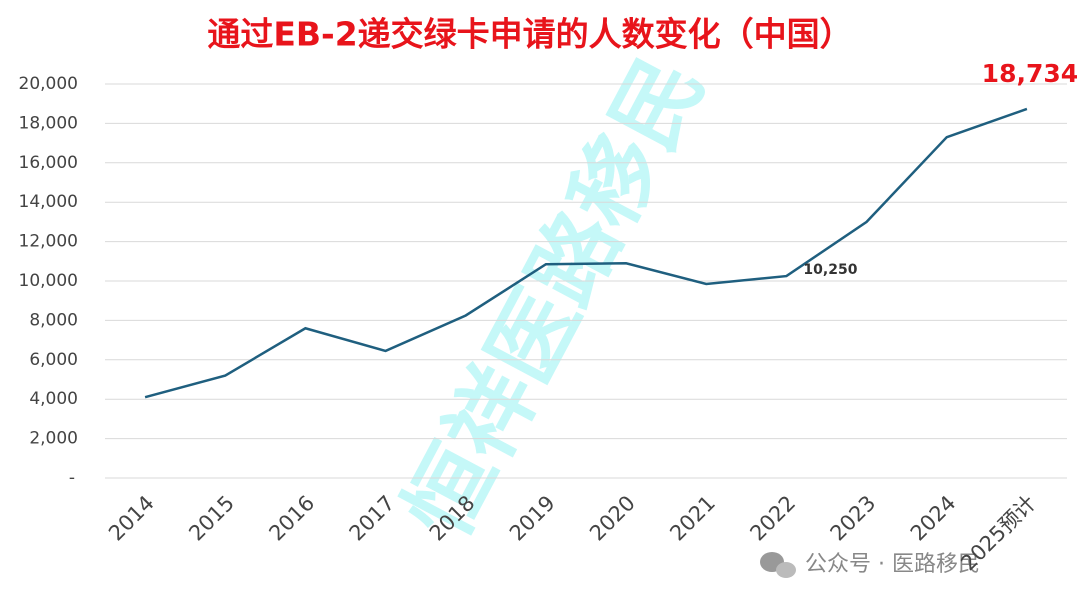 This screenshot has height=607, width=1080. What do you see at coordinates (692, 518) in the screenshot?
I see `x-tick-label: 2021` at bounding box center [692, 518].